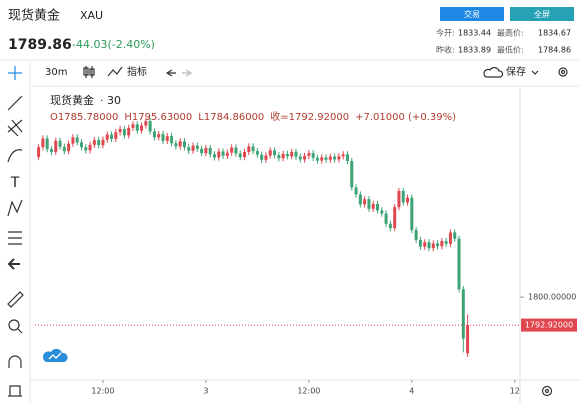  I want to click on zoom-tool, so click(15, 326).